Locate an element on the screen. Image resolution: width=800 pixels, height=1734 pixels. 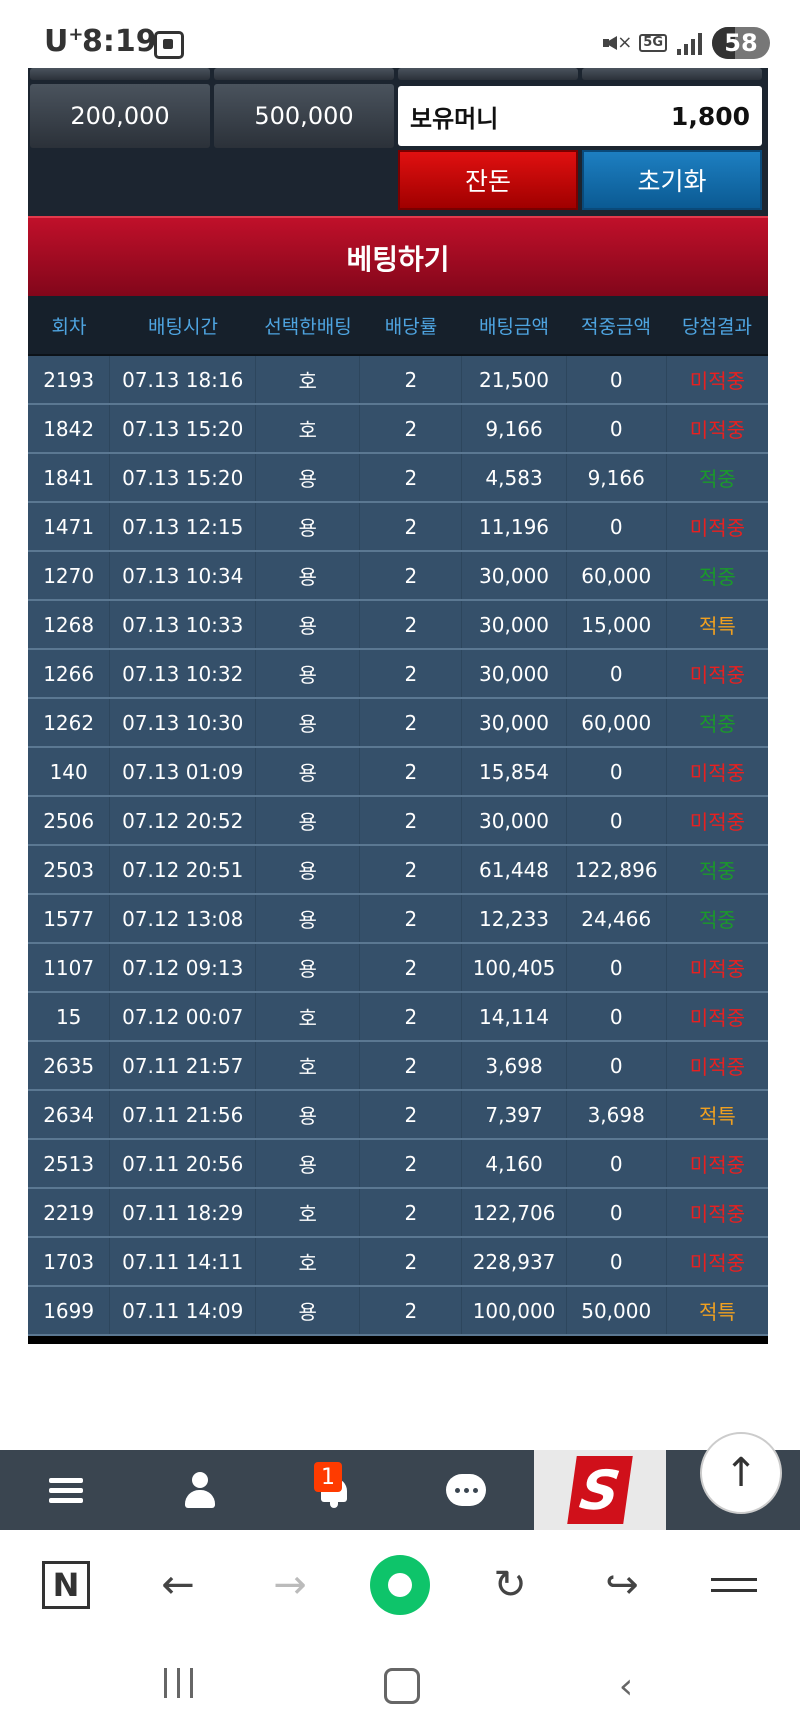
share-icon: ↪ is located at coordinates (622, 1585).